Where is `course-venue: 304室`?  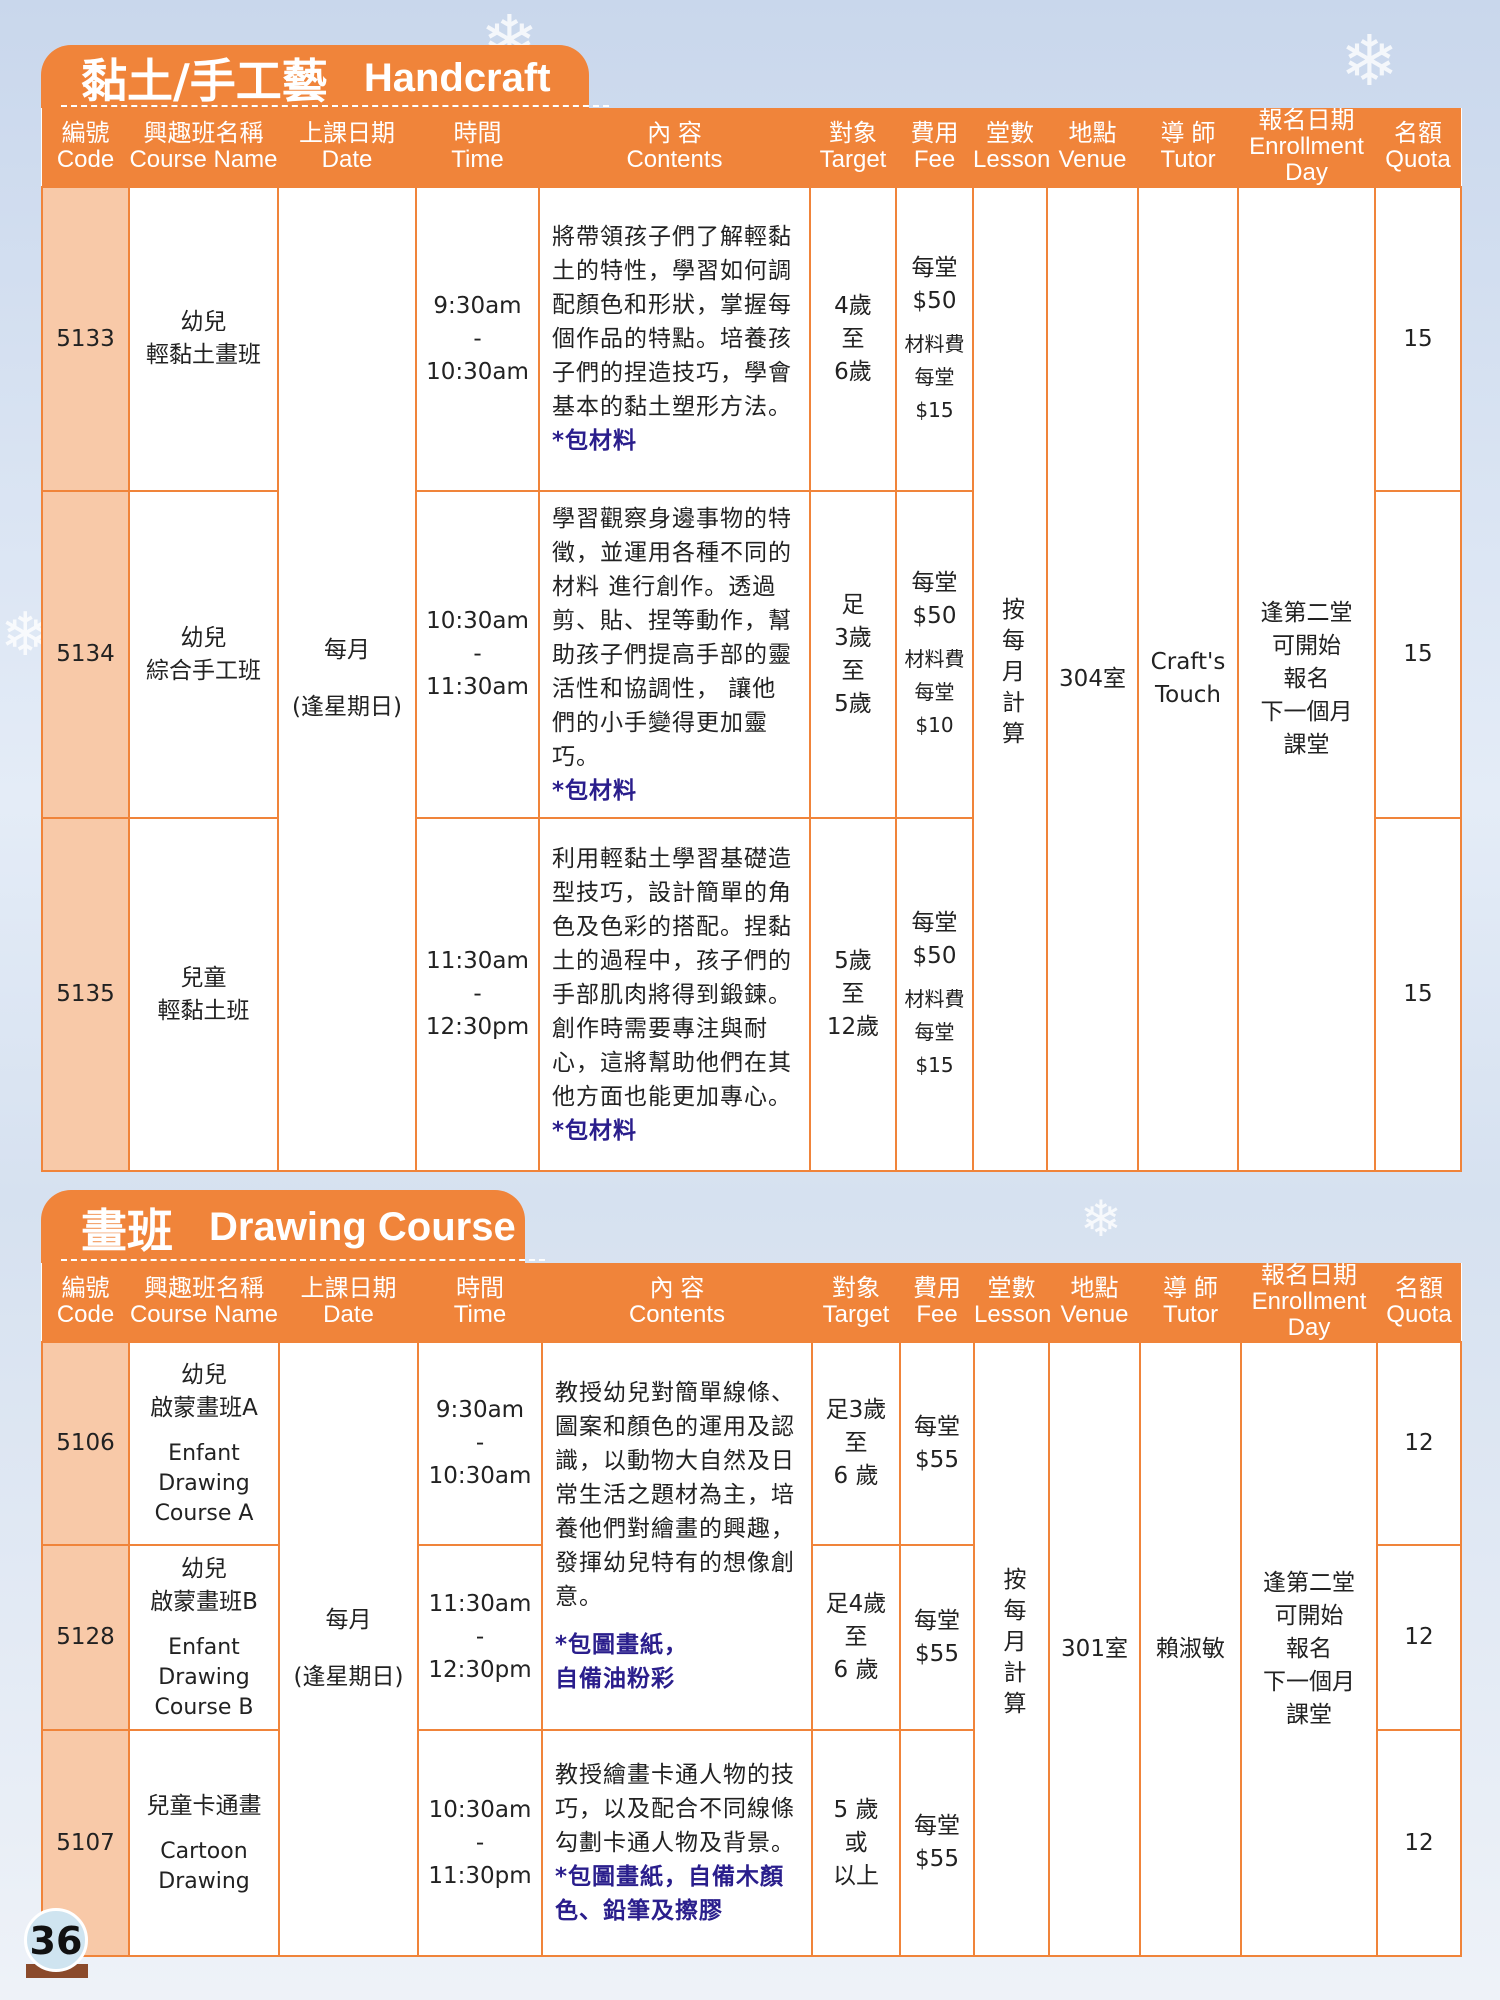
course-venue: 304室 is located at coordinates (1092, 679).